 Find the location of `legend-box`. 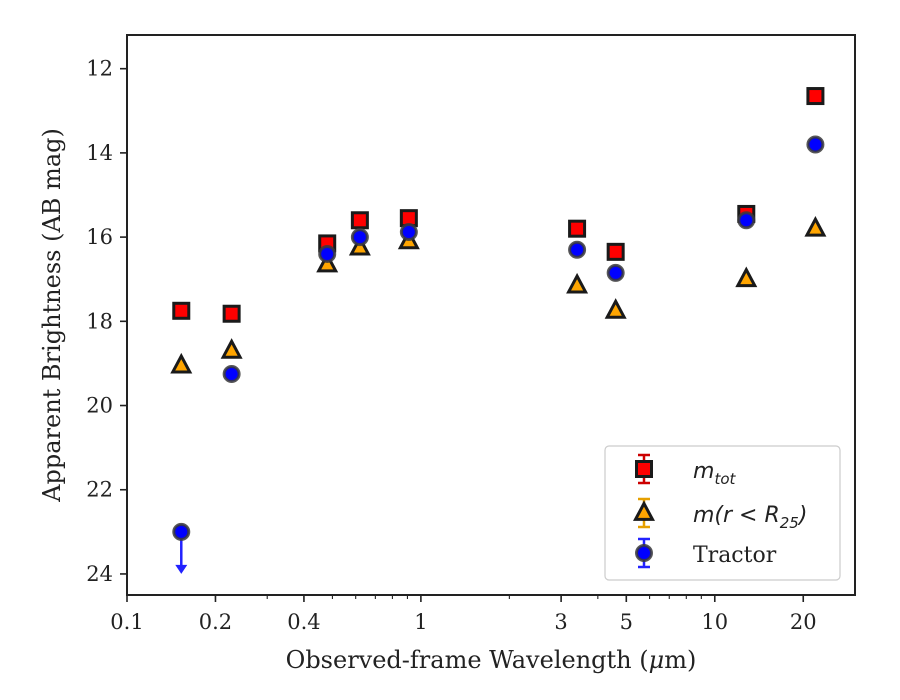

legend-box is located at coordinates (722, 513).